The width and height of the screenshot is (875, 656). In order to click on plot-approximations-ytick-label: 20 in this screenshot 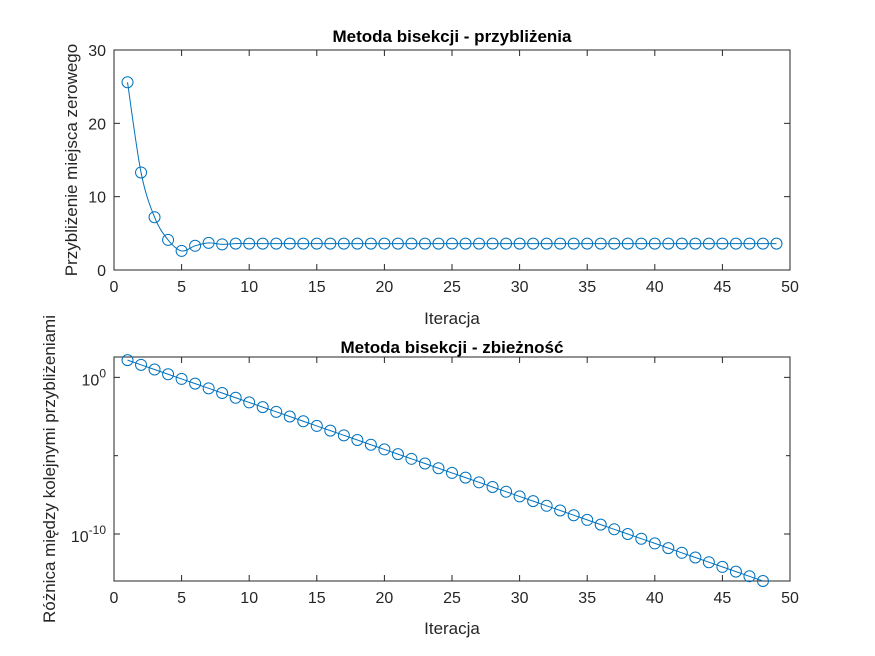, I will do `click(97, 124)`.